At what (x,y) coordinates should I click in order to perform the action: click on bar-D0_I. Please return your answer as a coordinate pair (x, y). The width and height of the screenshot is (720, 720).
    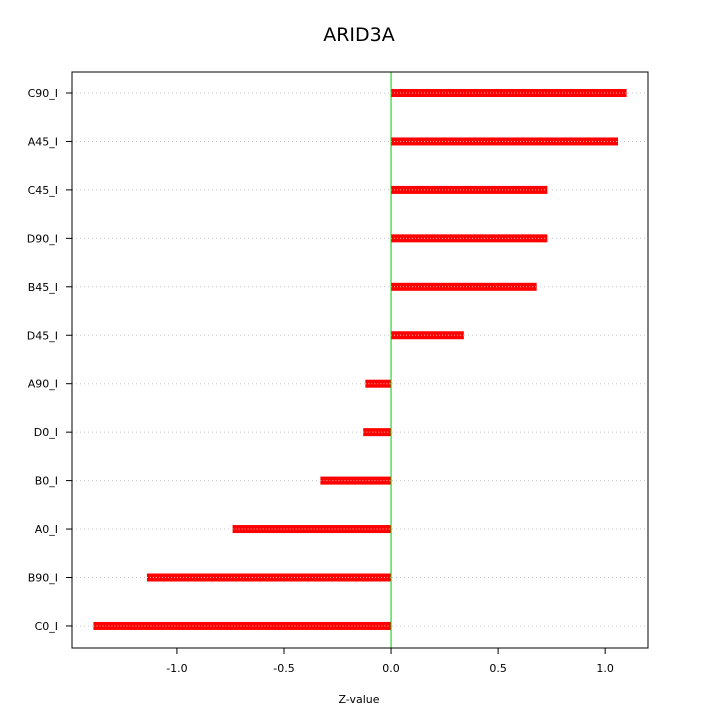
    Looking at the image, I should click on (377, 432).